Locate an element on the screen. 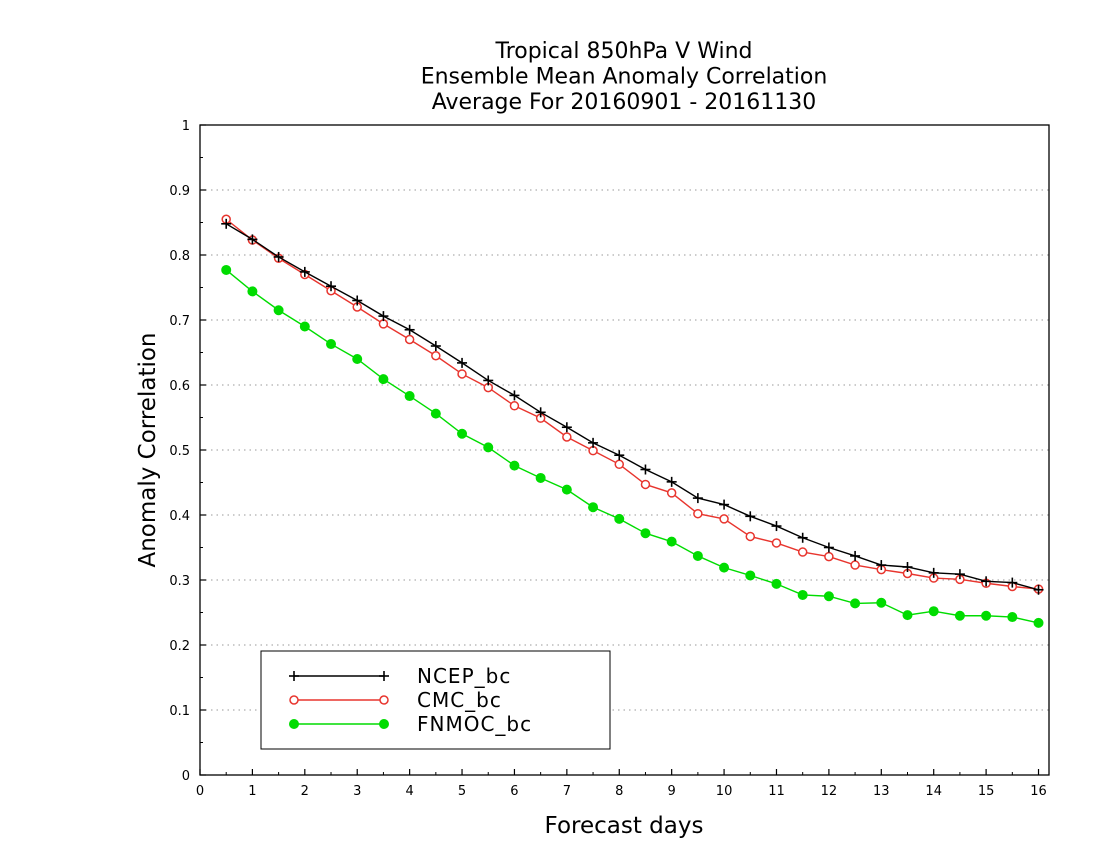 The width and height of the screenshot is (1100, 850). y-tick-label: 0.7 is located at coordinates (179, 321).